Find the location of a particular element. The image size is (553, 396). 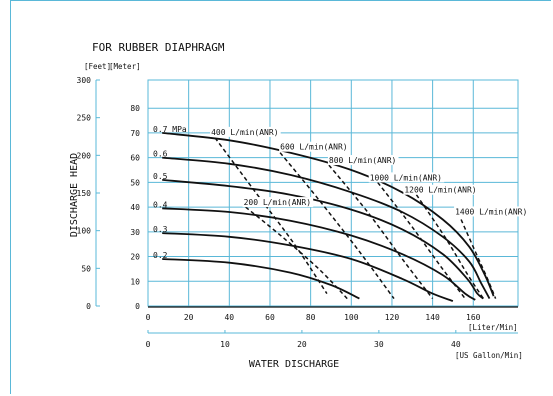

gallon-tick-label: 30 is located at coordinates (379, 344).